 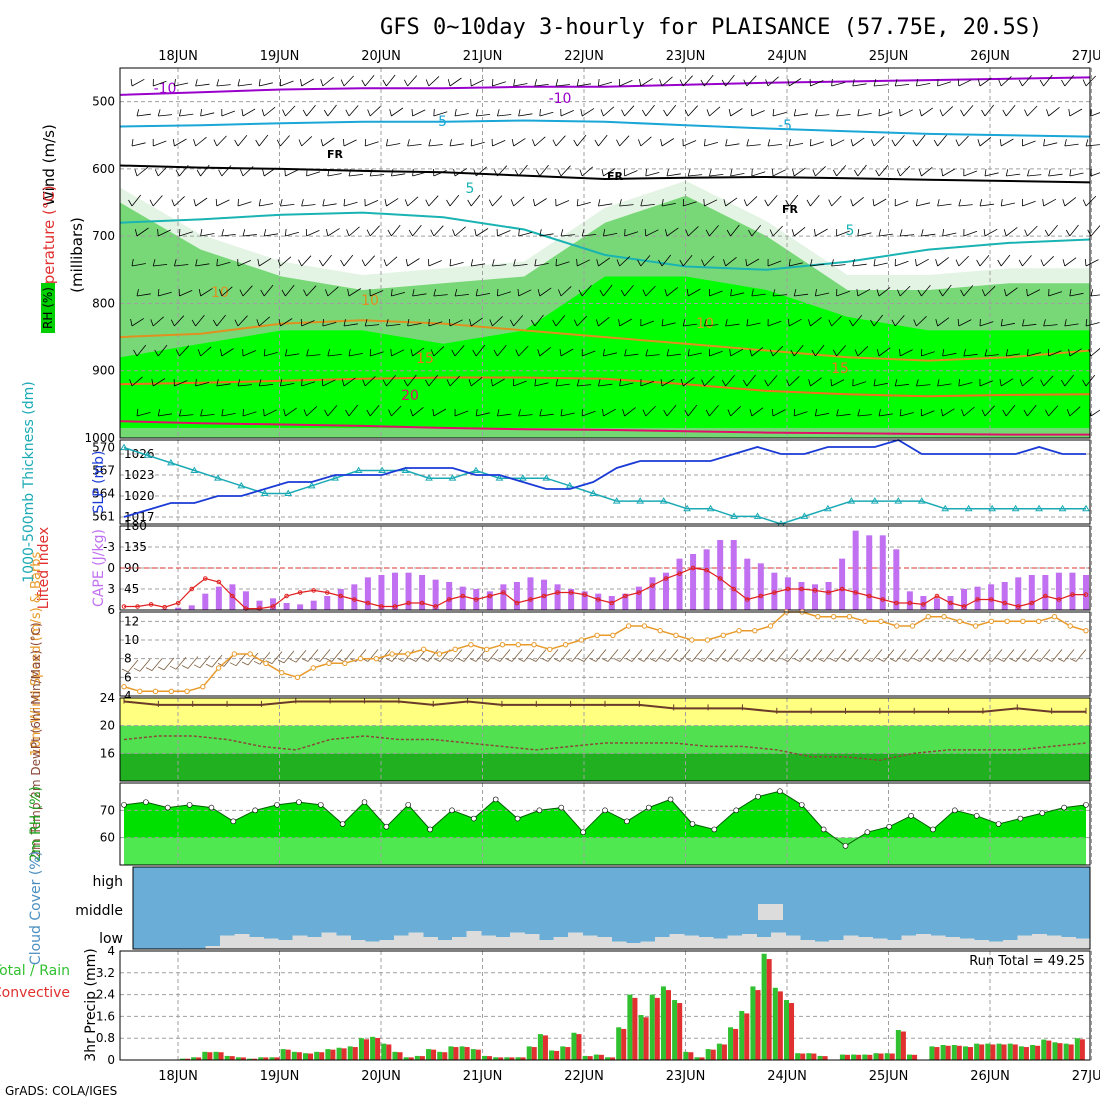 What do you see at coordinates (370, 301) in the screenshot?
I see `contour-label: 10` at bounding box center [370, 301].